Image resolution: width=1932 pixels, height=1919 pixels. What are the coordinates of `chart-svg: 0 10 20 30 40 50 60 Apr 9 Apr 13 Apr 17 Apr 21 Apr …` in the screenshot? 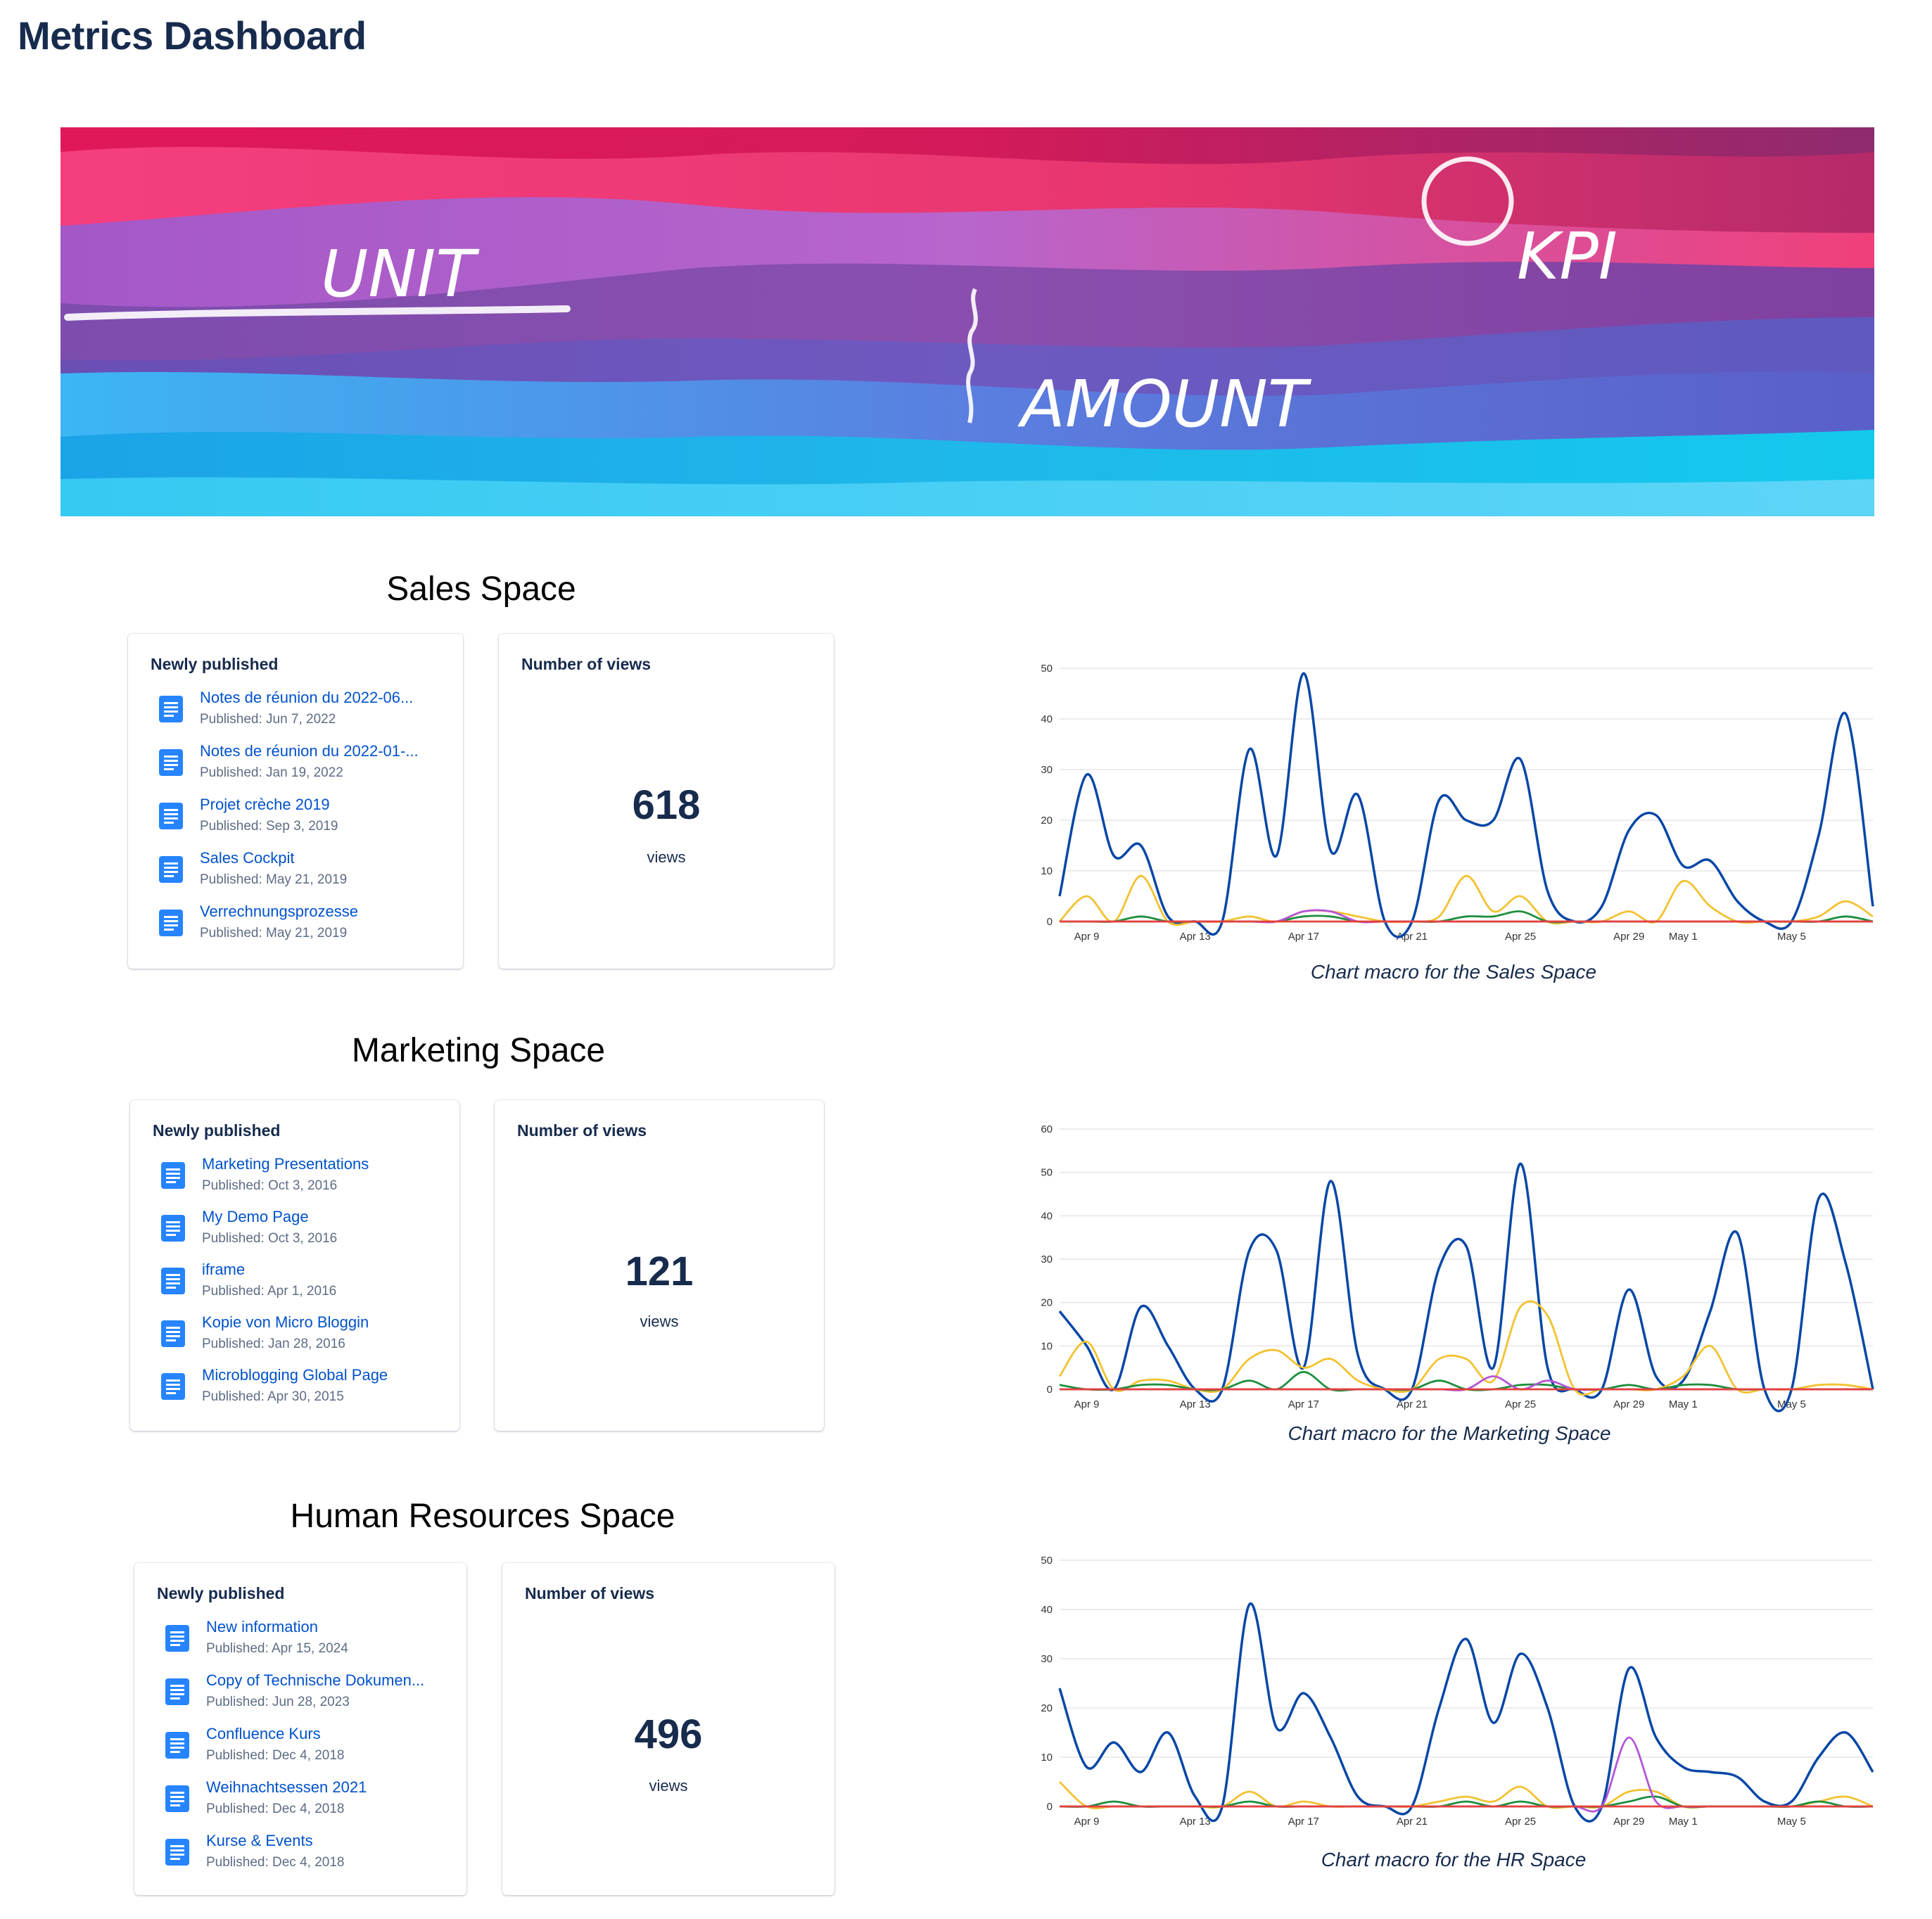 It's located at (1457, 1268).